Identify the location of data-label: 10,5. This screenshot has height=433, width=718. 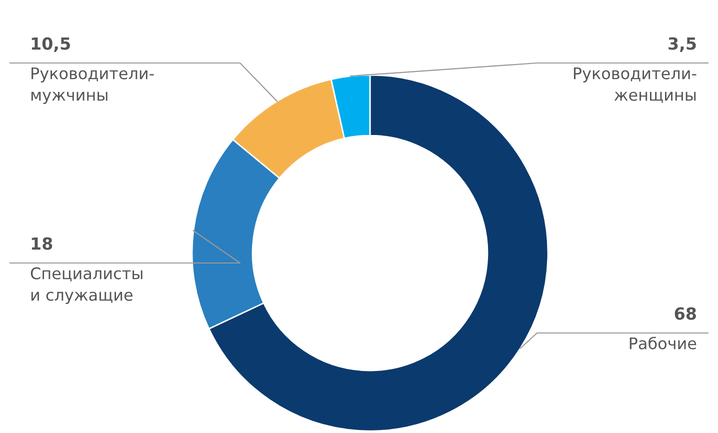
(51, 44).